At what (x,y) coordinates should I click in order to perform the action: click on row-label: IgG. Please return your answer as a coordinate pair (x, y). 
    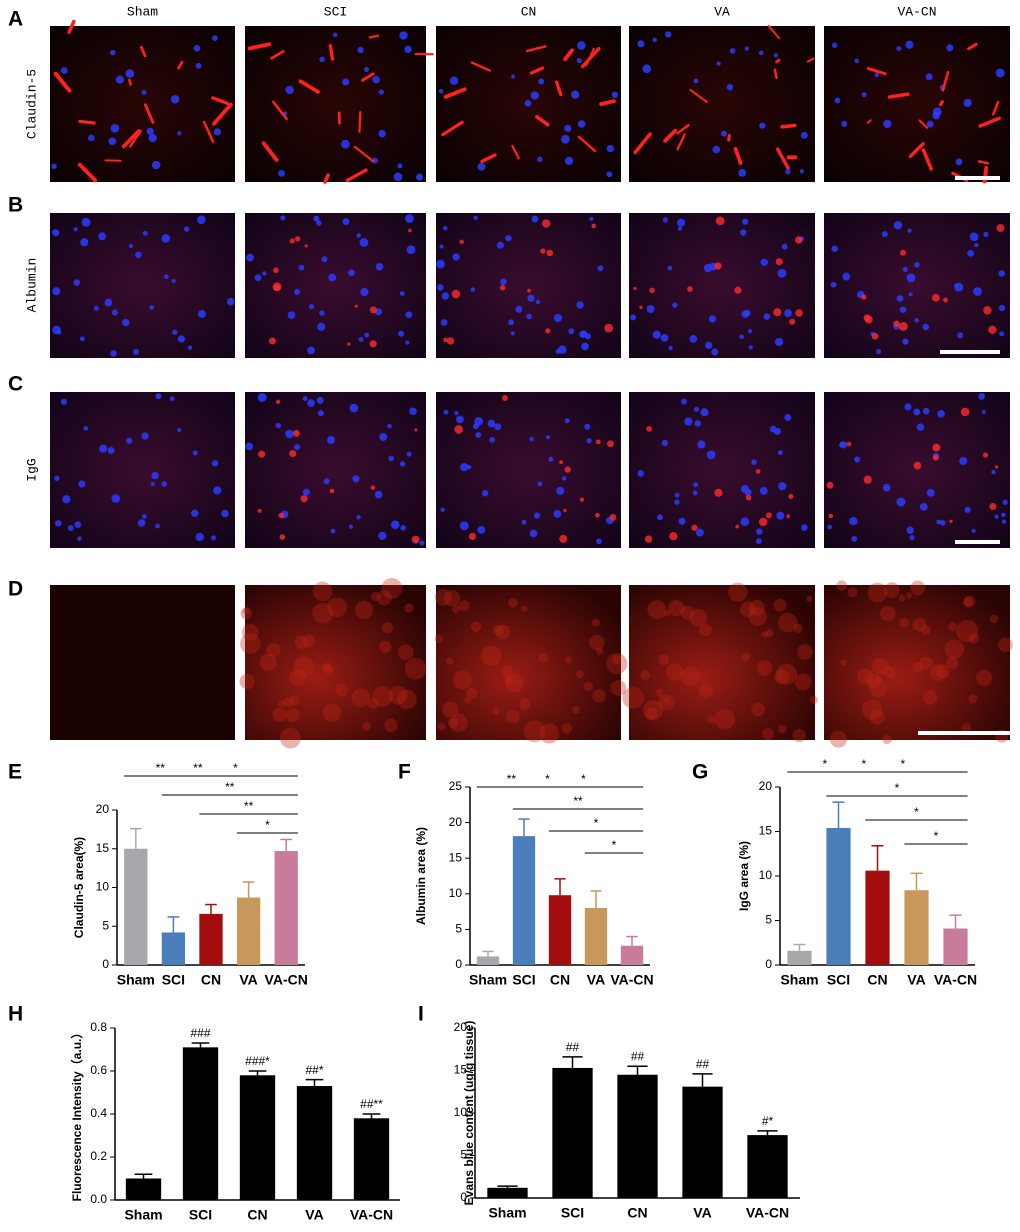
    Looking at the image, I should click on (31, 469).